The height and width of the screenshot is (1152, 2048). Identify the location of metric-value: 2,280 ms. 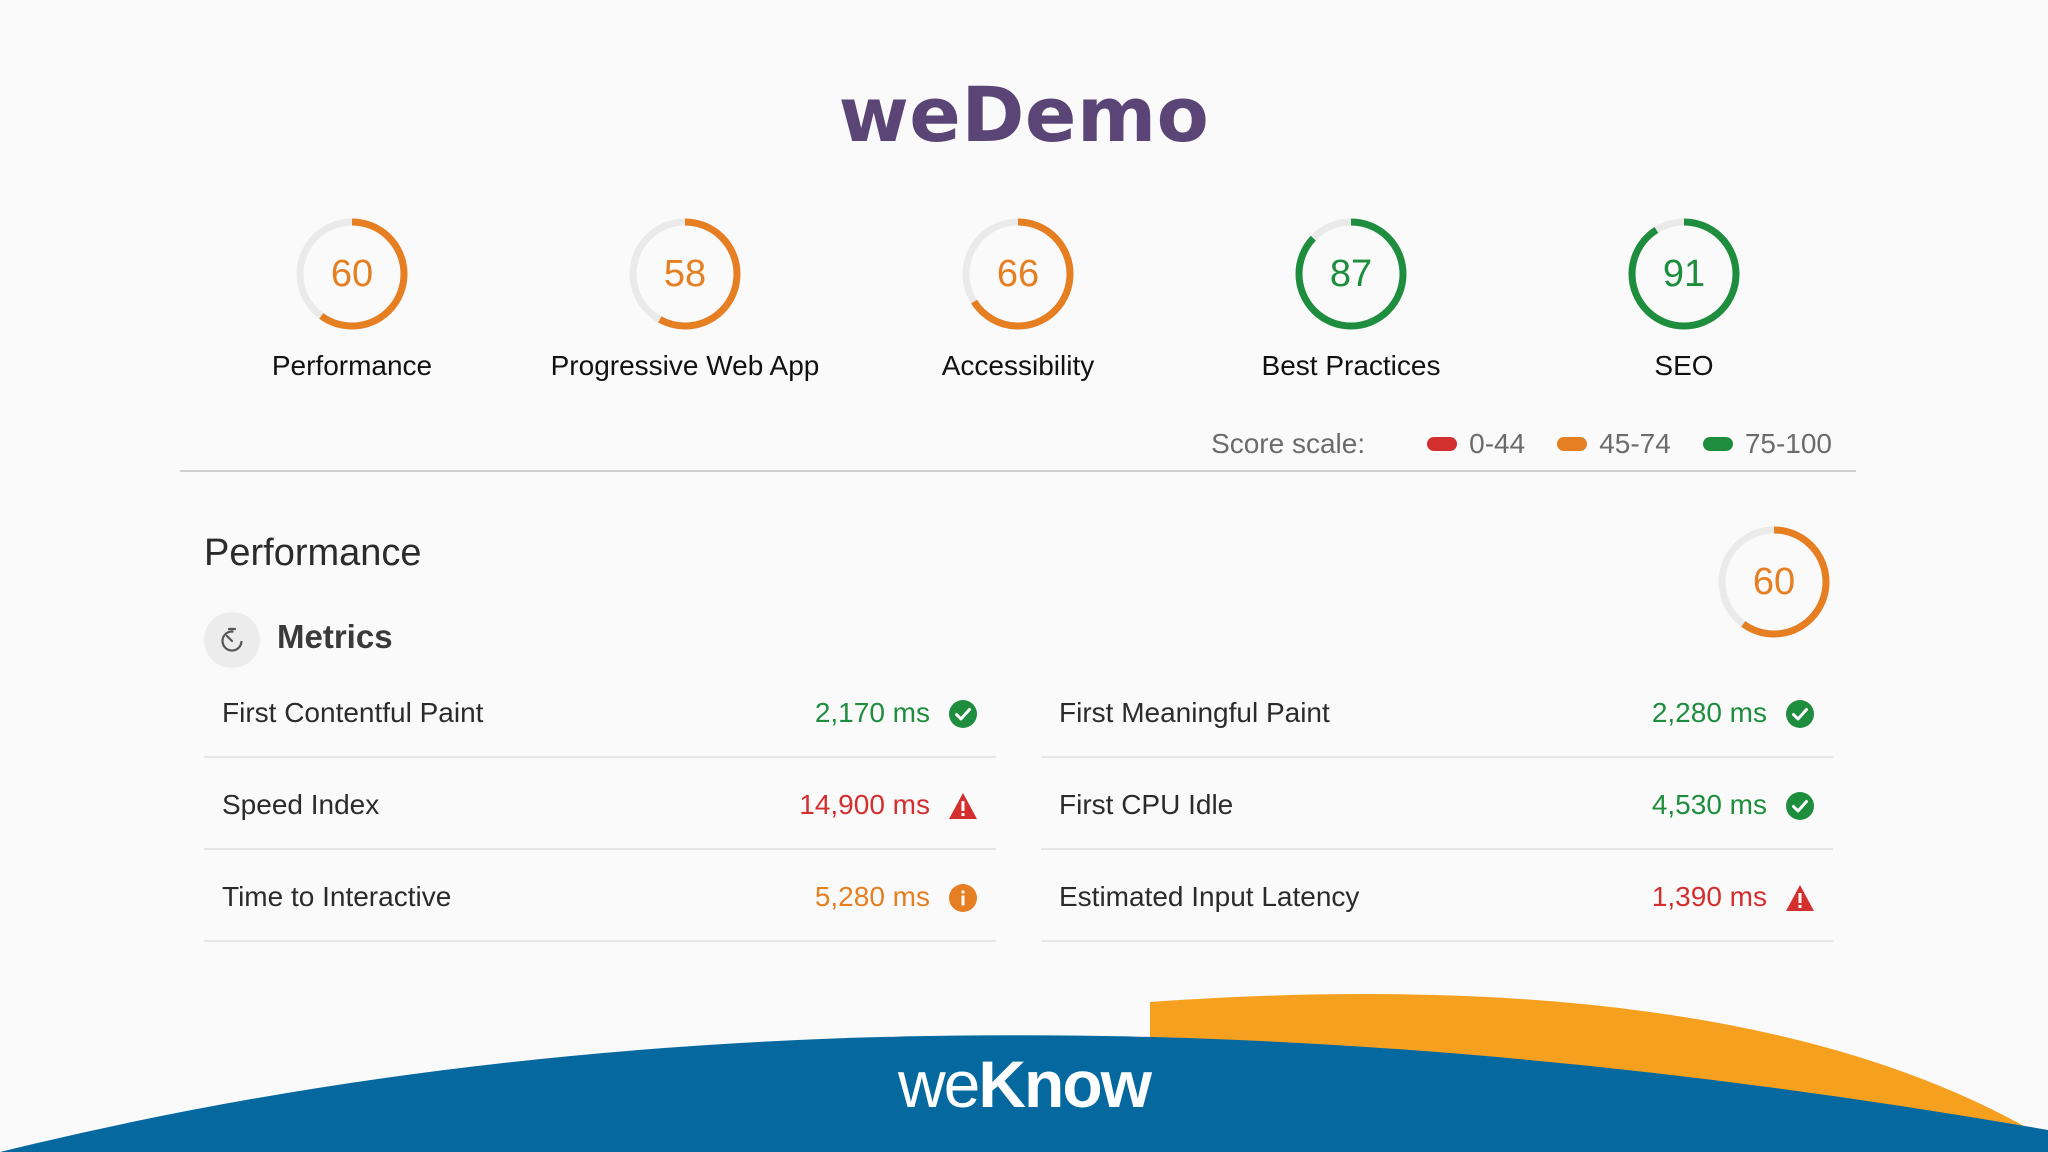
(1709, 712).